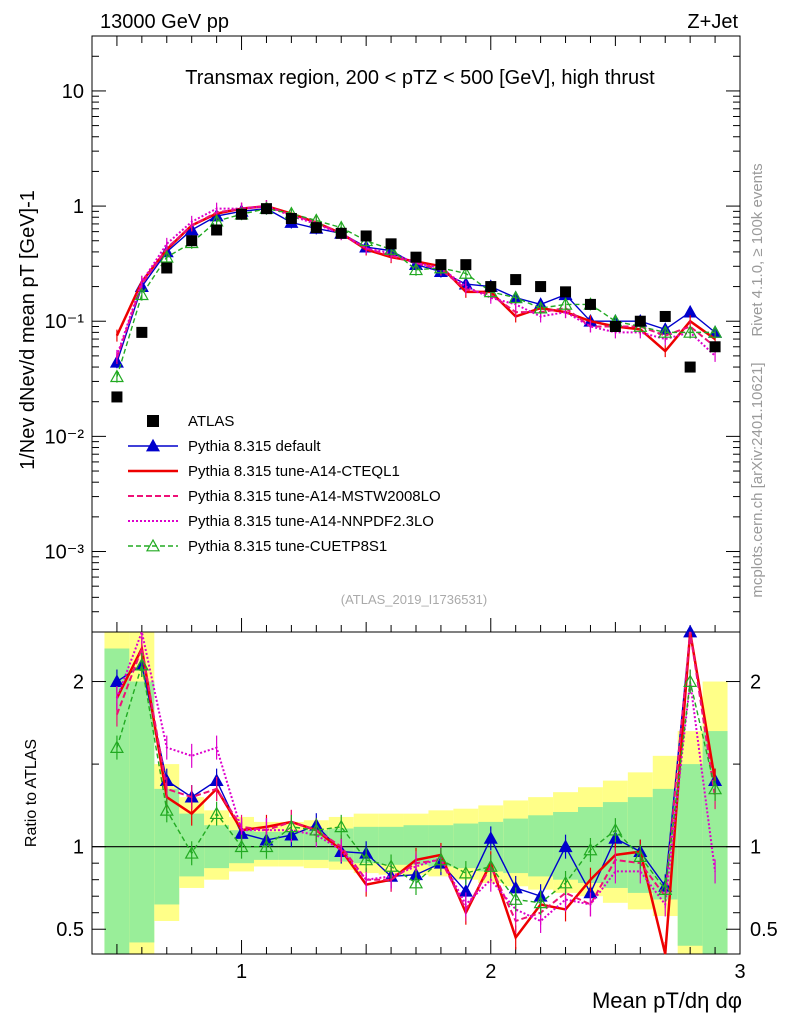 The width and height of the screenshot is (786, 1024). Describe the element at coordinates (414, 599) in the screenshot. I see `reference-label: (ATLAS_2019_I1736531)` at that location.